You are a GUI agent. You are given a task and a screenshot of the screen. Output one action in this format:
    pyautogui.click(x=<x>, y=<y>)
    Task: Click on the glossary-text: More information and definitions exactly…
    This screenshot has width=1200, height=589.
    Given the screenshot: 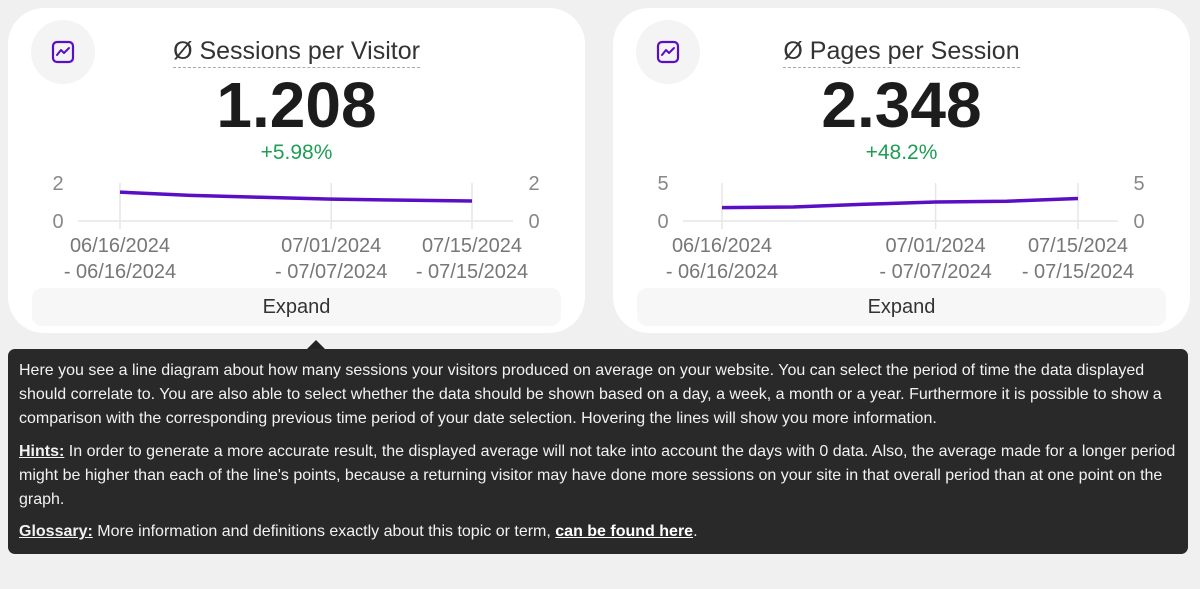 What is the action you would take?
    pyautogui.click(x=324, y=532)
    